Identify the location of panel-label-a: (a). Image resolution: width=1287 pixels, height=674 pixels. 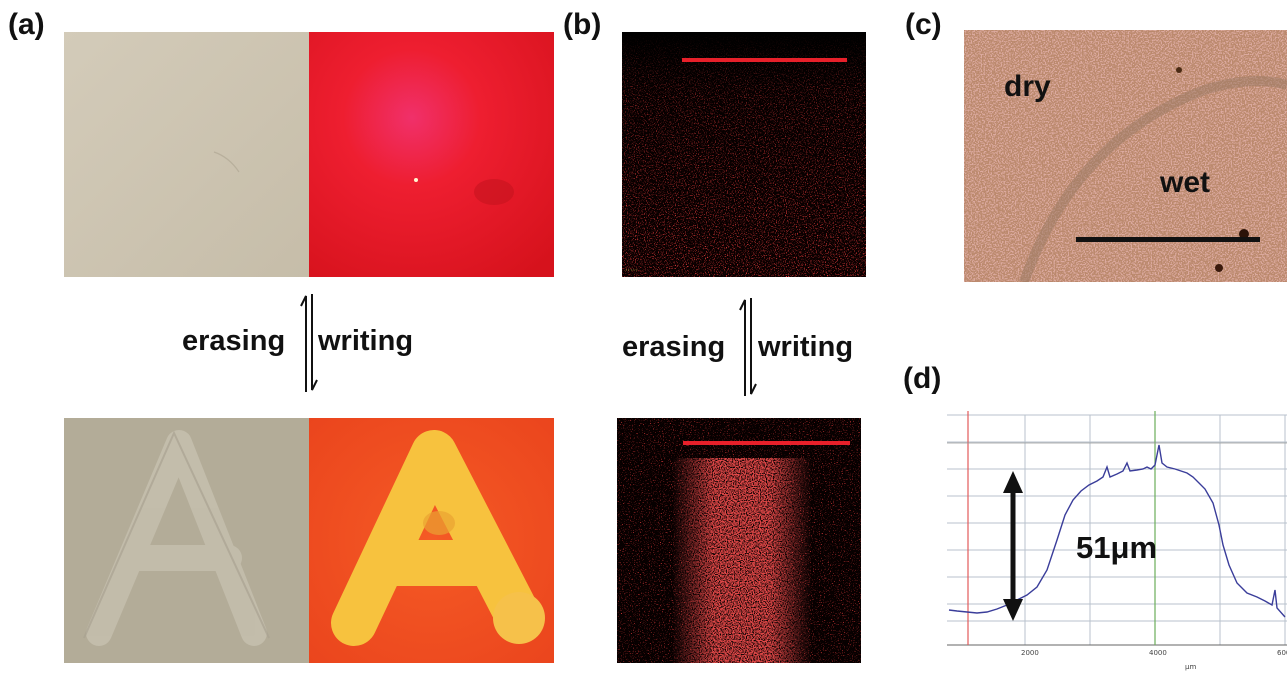
(26, 24).